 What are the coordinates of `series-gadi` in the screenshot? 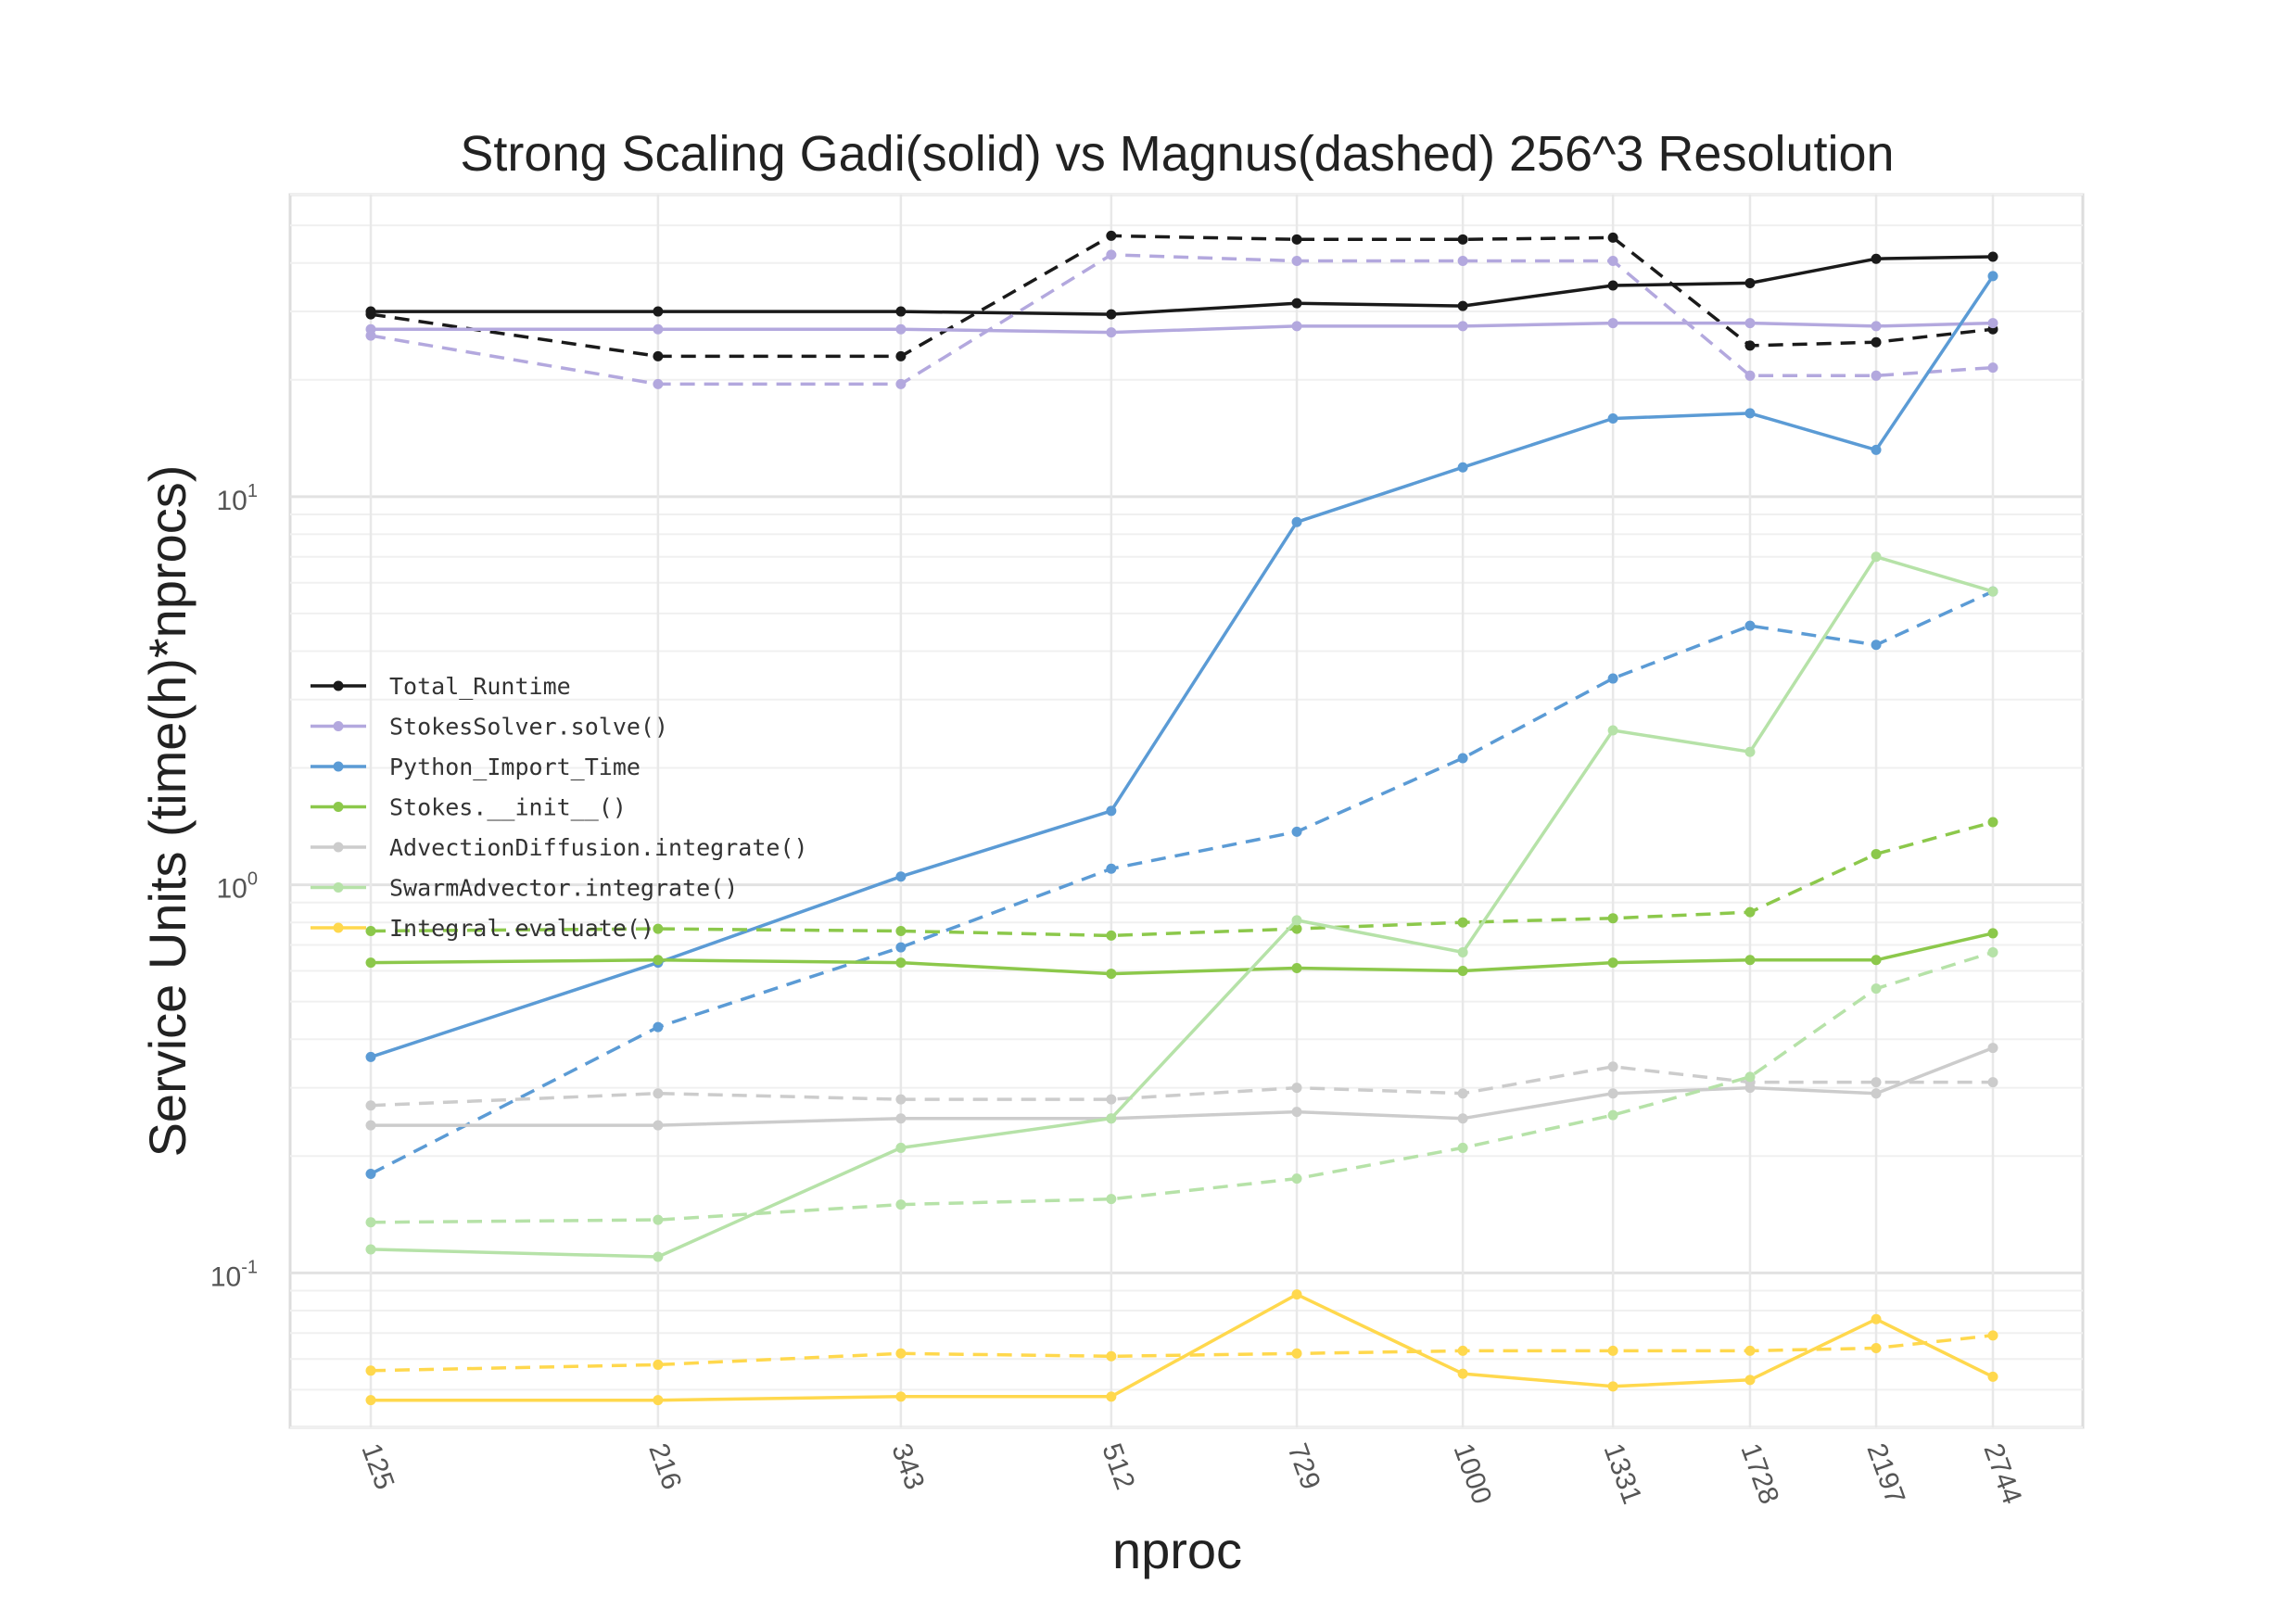 It's located at (1181, 1347).